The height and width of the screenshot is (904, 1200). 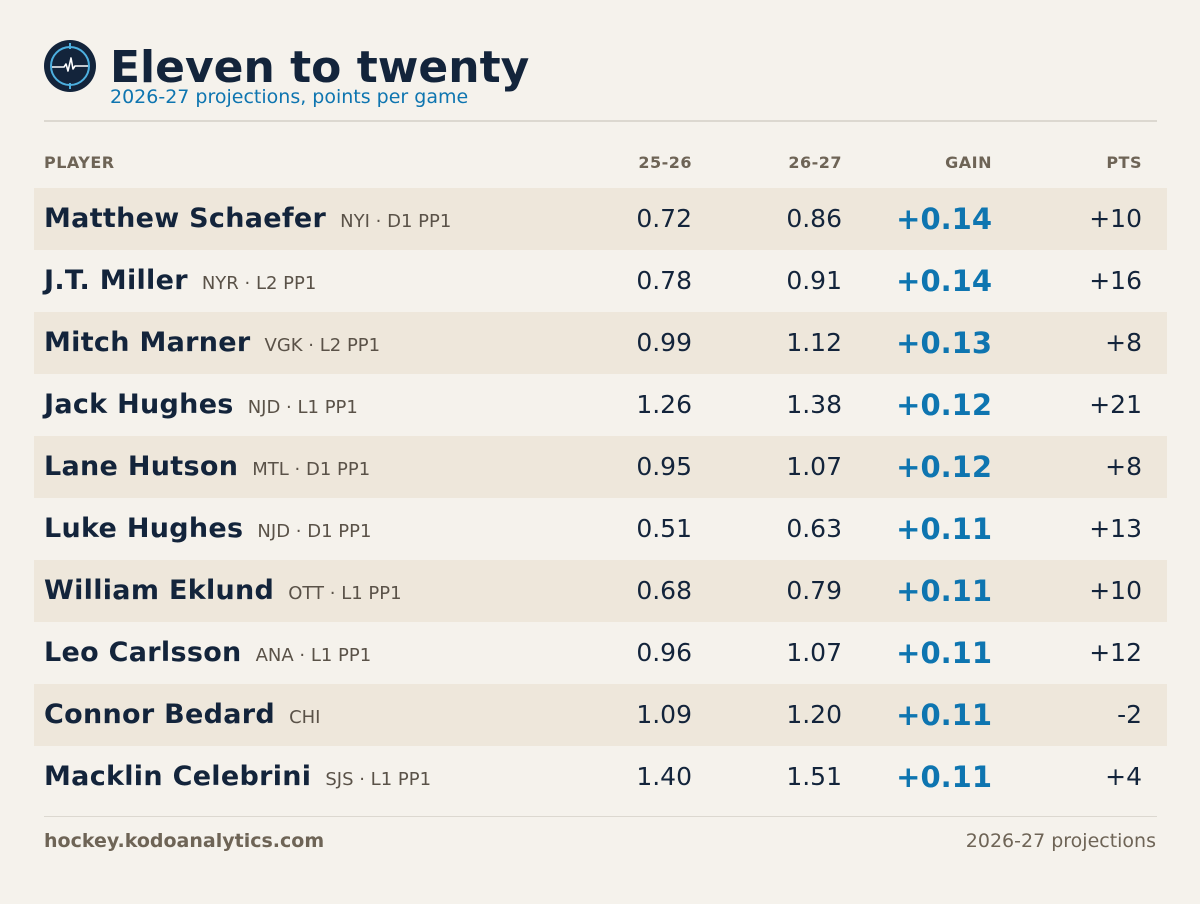 What do you see at coordinates (1123, 776) in the screenshot?
I see `pts-value: +4` at bounding box center [1123, 776].